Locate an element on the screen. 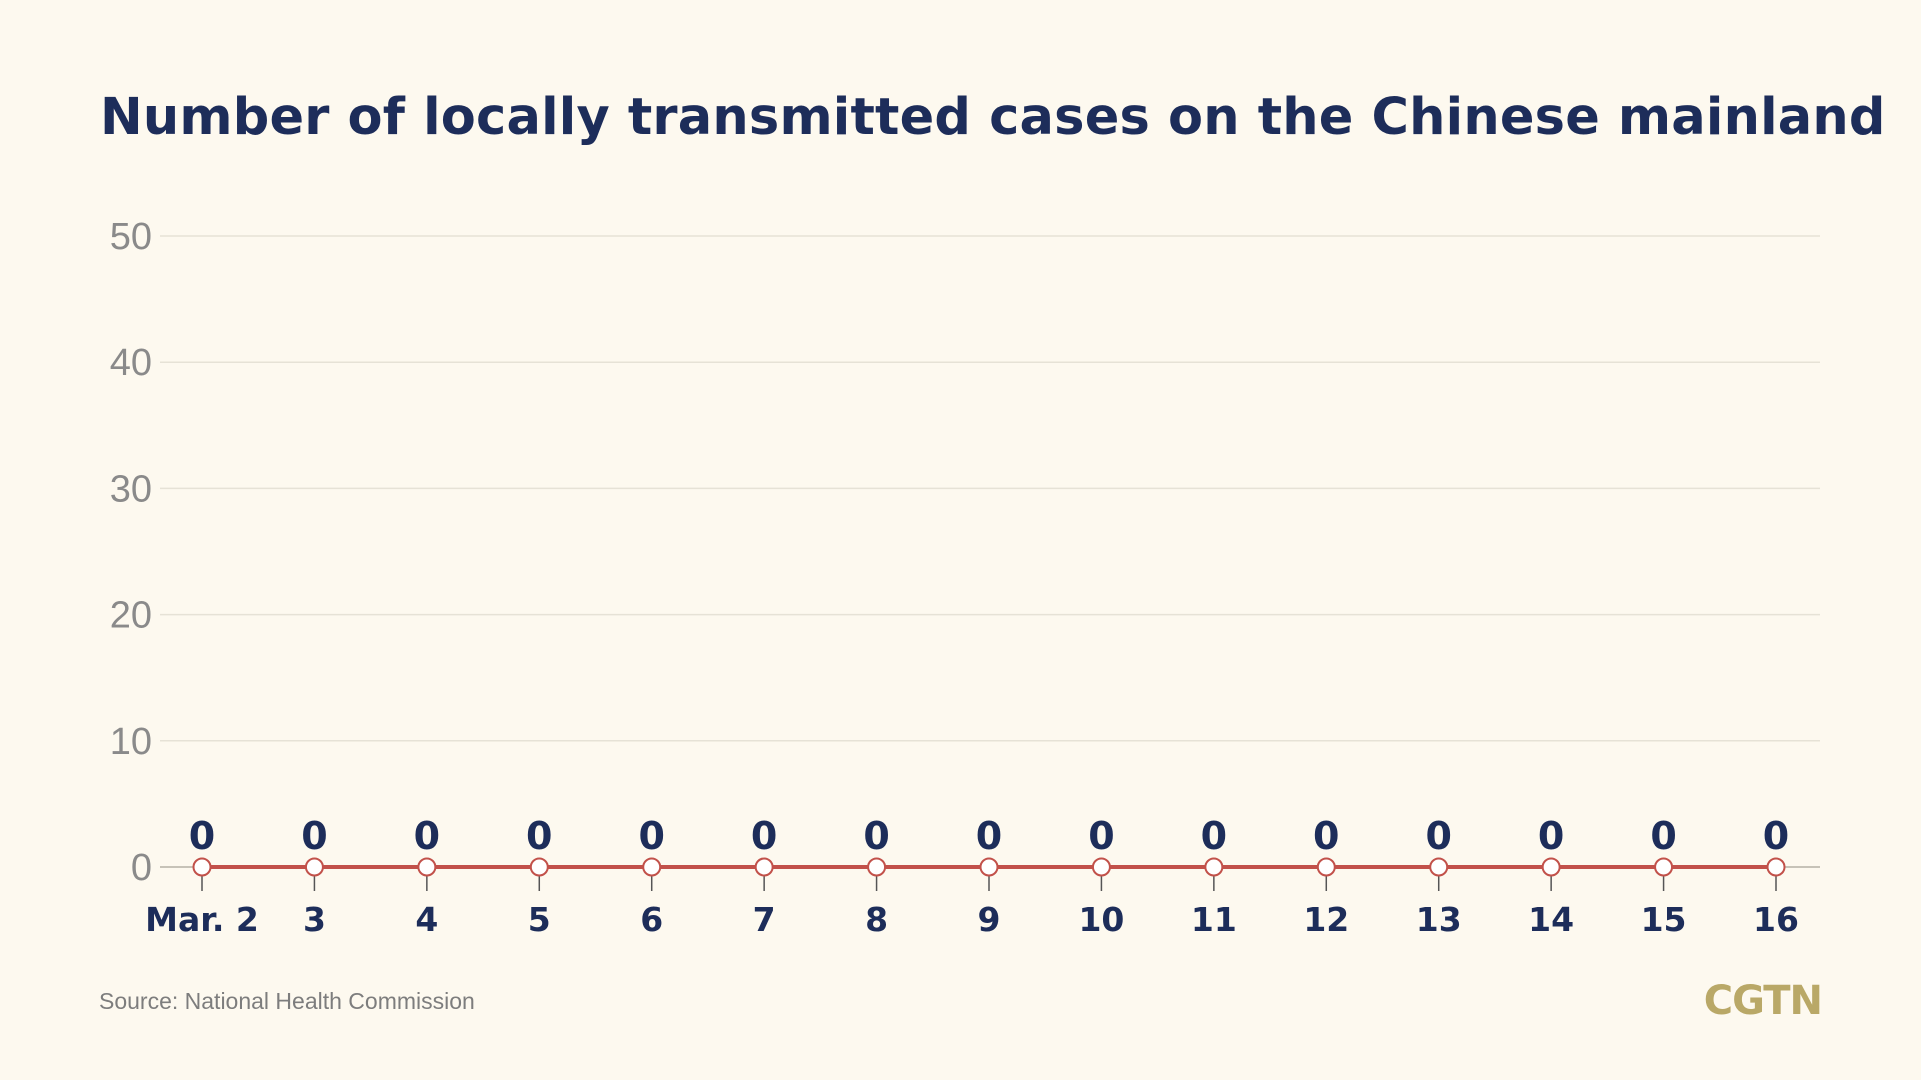 The image size is (1921, 1080). x-tick-label: 13 is located at coordinates (1439, 919).